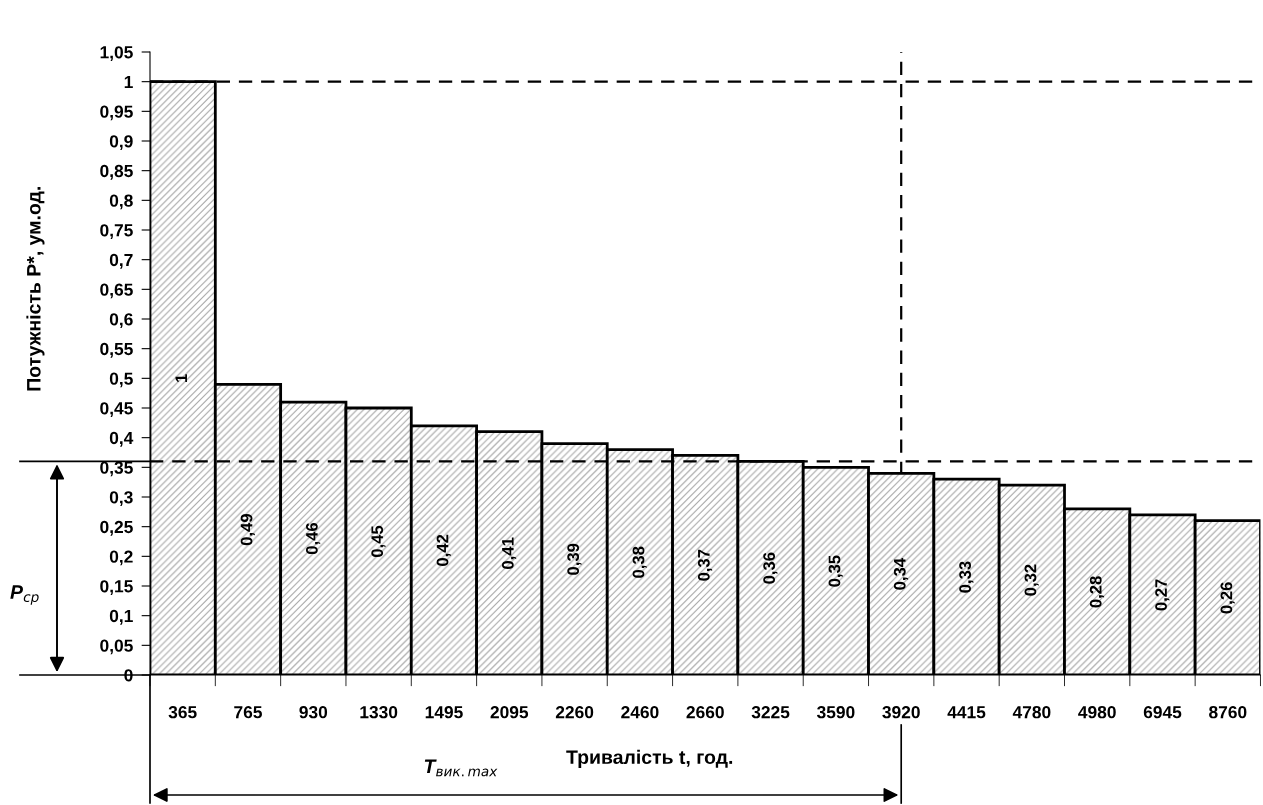  I want to click on data-label: 0,42, so click(443, 550).